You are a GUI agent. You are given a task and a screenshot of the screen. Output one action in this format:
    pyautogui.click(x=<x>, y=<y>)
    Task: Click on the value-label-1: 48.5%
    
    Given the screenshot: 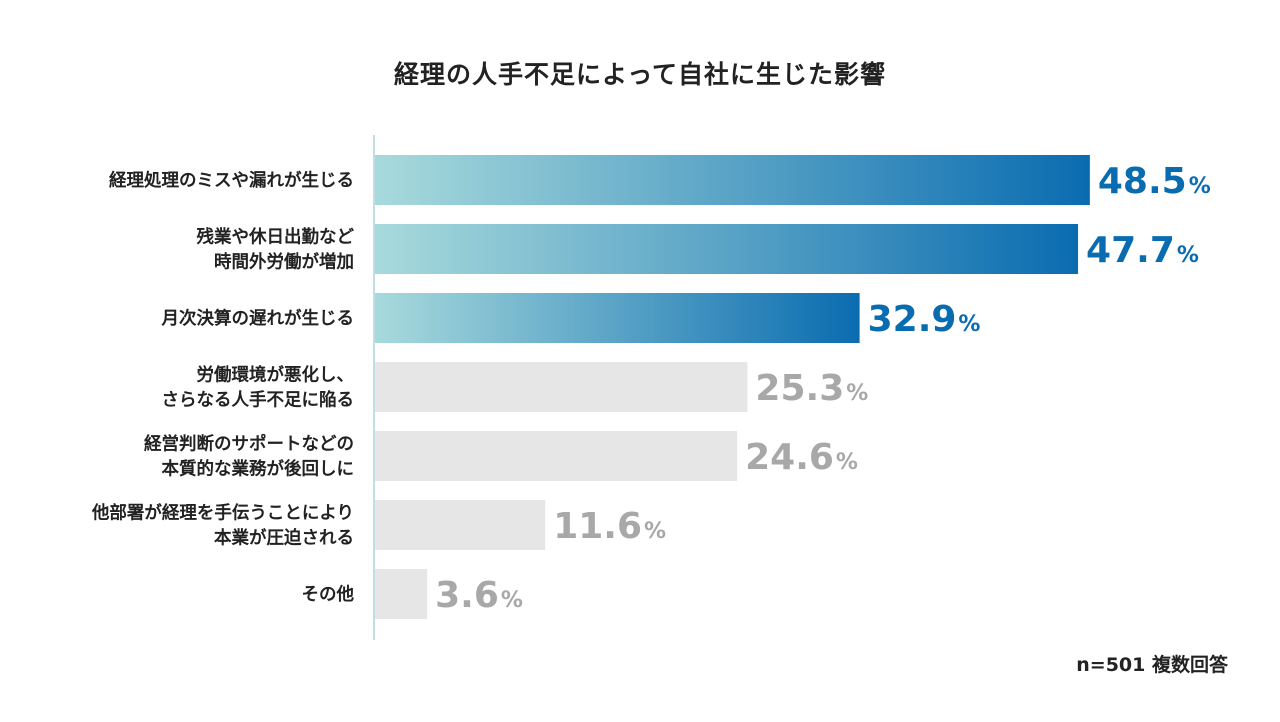 What is the action you would take?
    pyautogui.click(x=1154, y=181)
    